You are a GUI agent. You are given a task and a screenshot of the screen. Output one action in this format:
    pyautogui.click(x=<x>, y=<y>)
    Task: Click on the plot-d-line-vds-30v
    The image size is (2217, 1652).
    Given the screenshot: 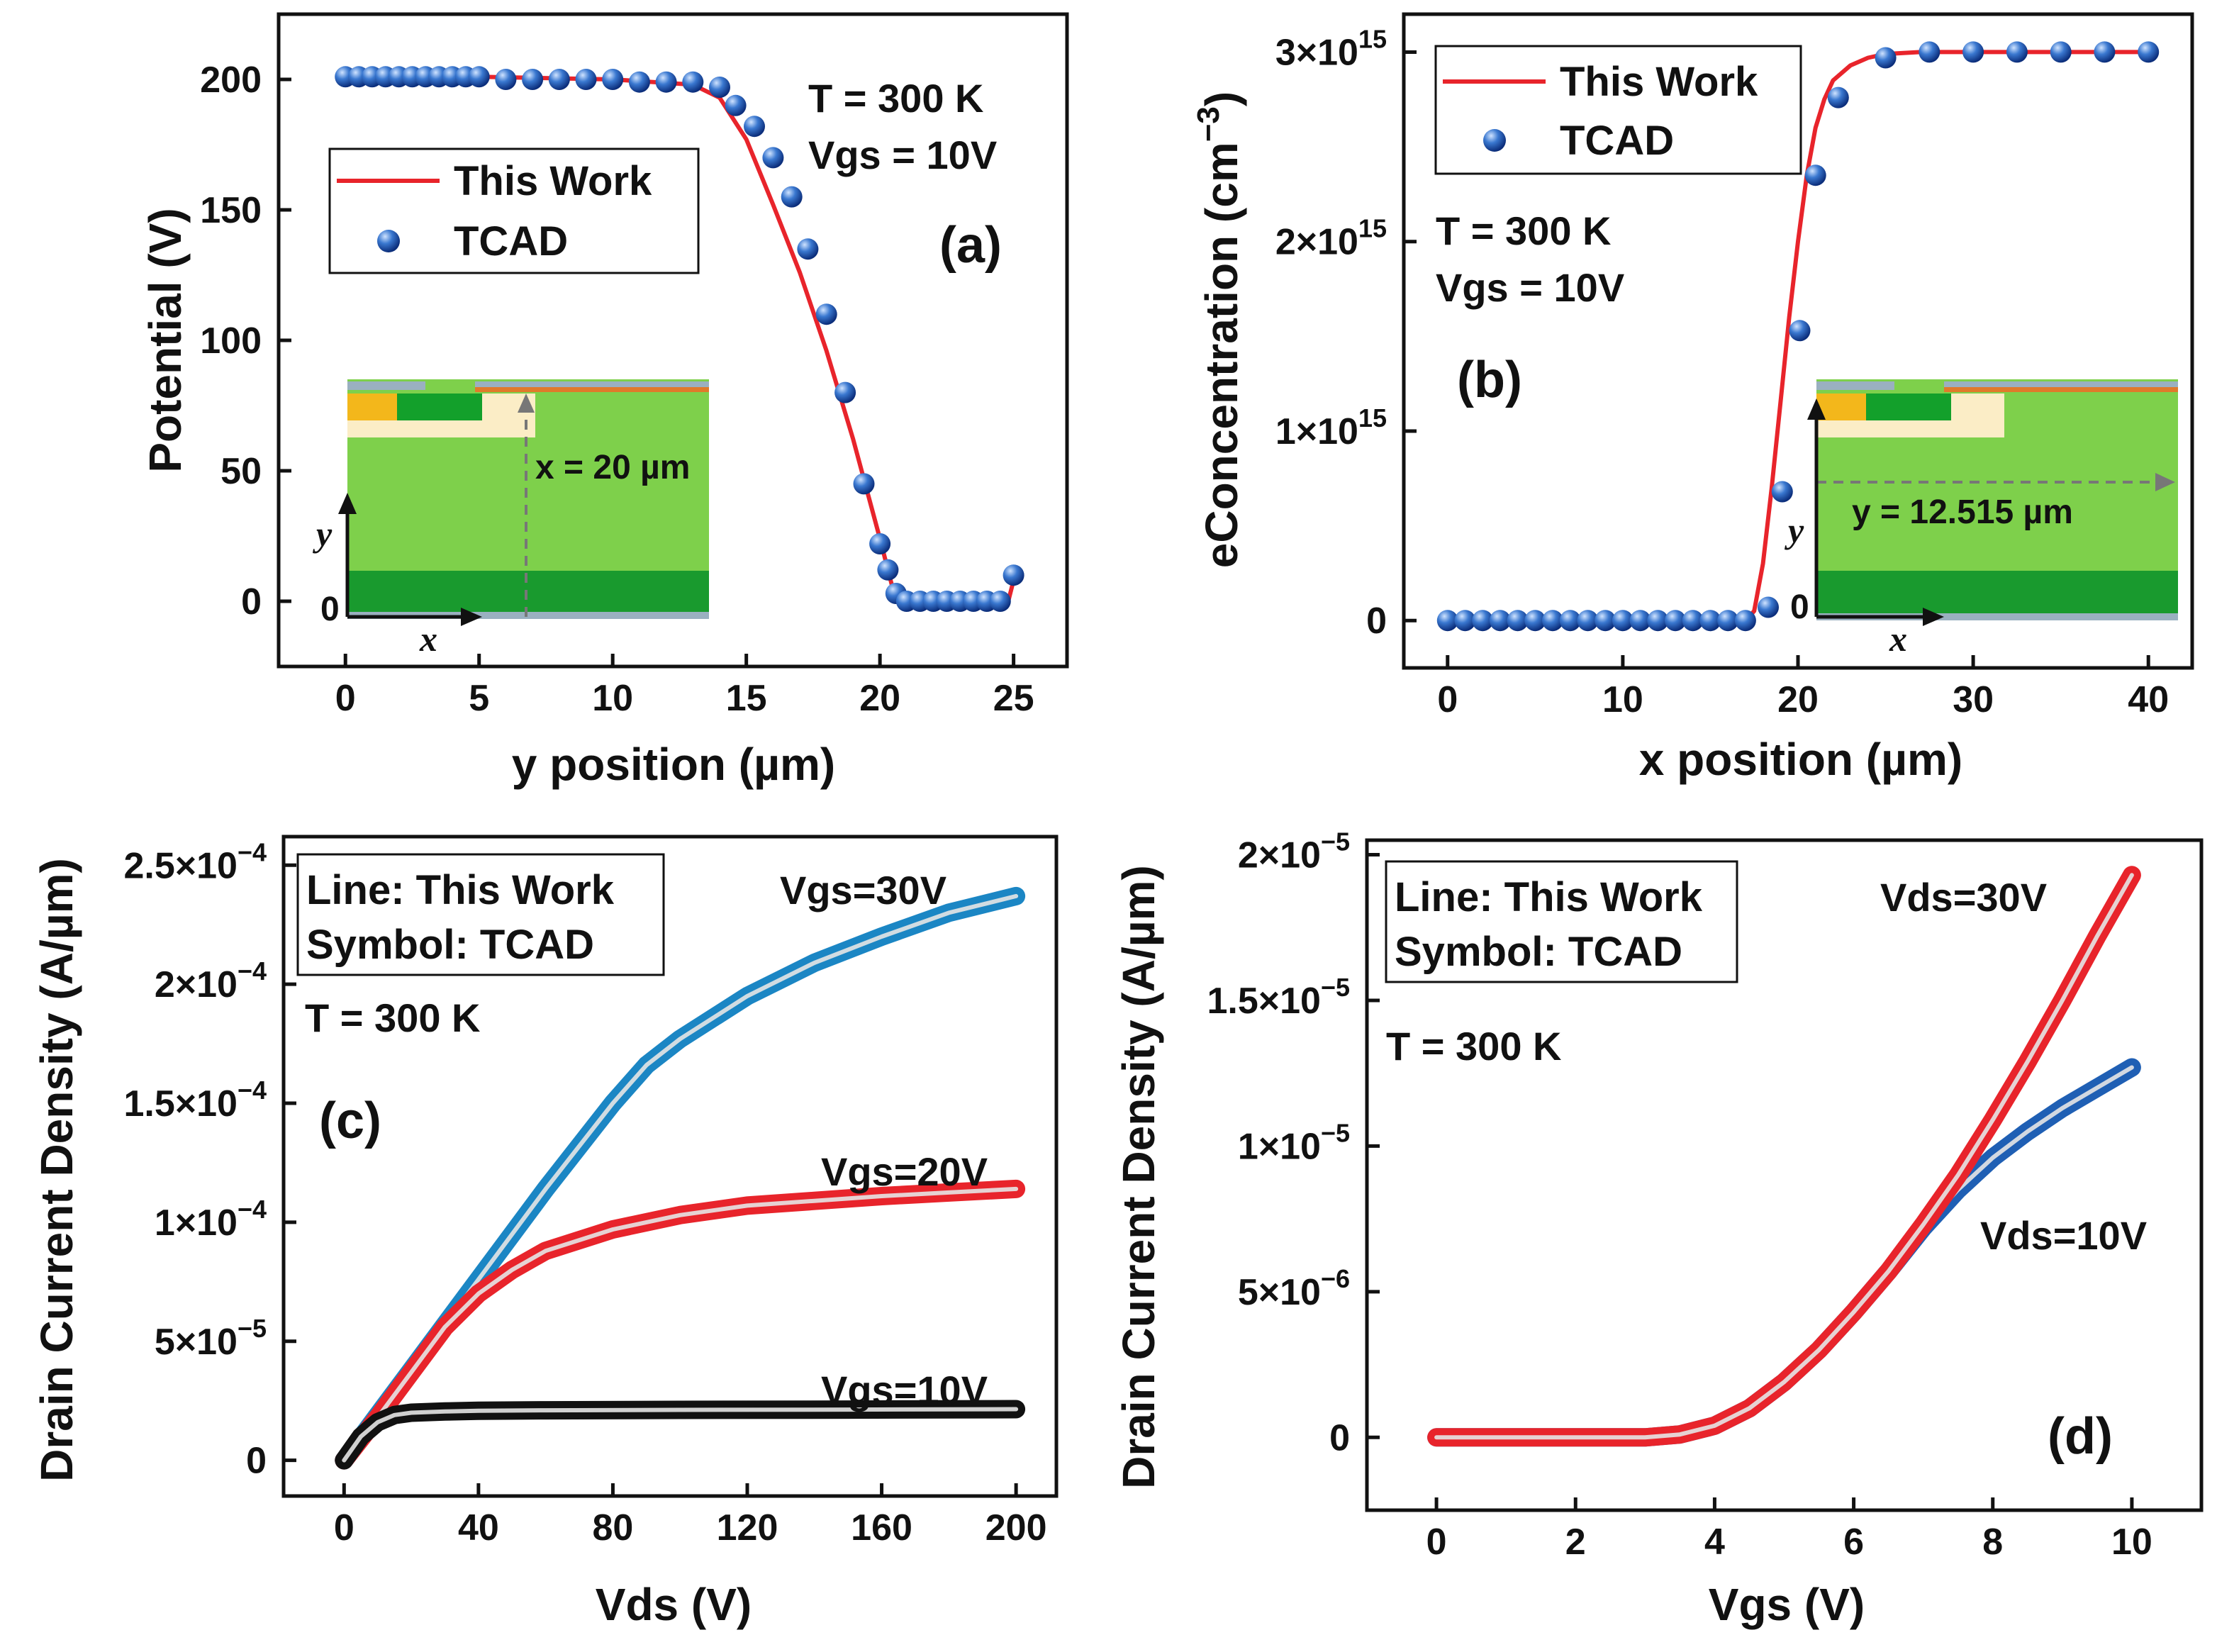 What is the action you would take?
    pyautogui.click(x=1784, y=1156)
    